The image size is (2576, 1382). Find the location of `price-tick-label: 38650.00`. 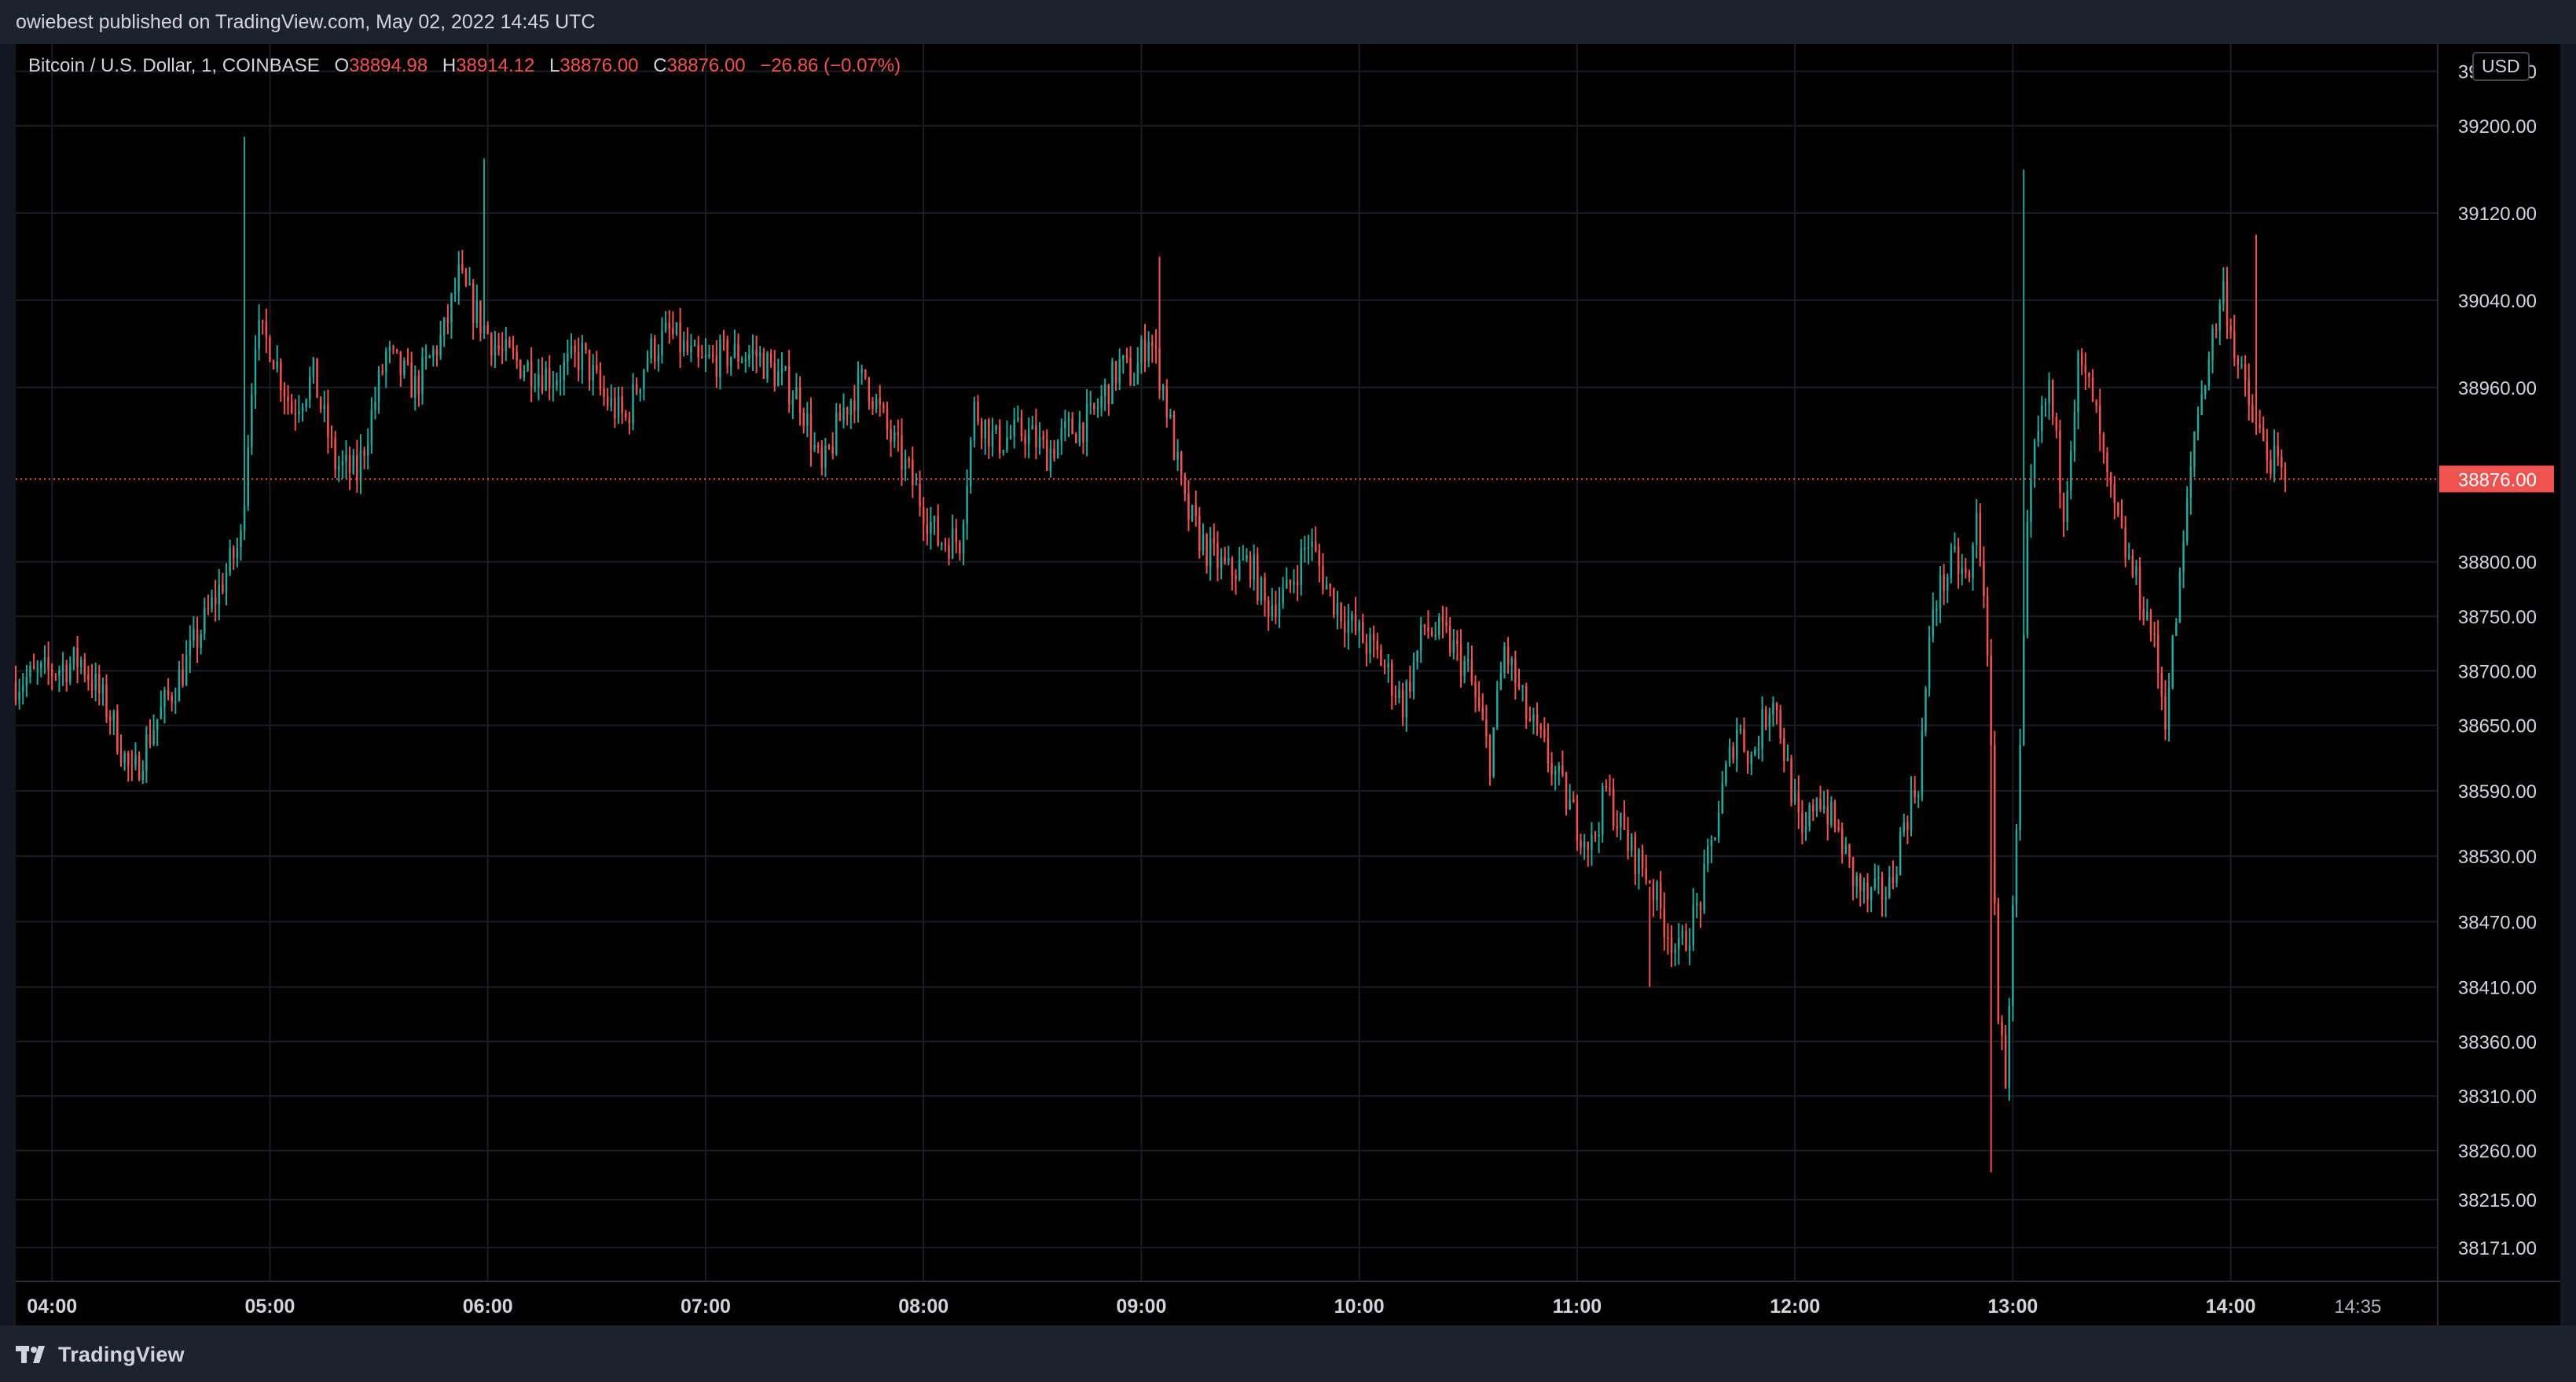

price-tick-label: 38650.00 is located at coordinates (2497, 726).